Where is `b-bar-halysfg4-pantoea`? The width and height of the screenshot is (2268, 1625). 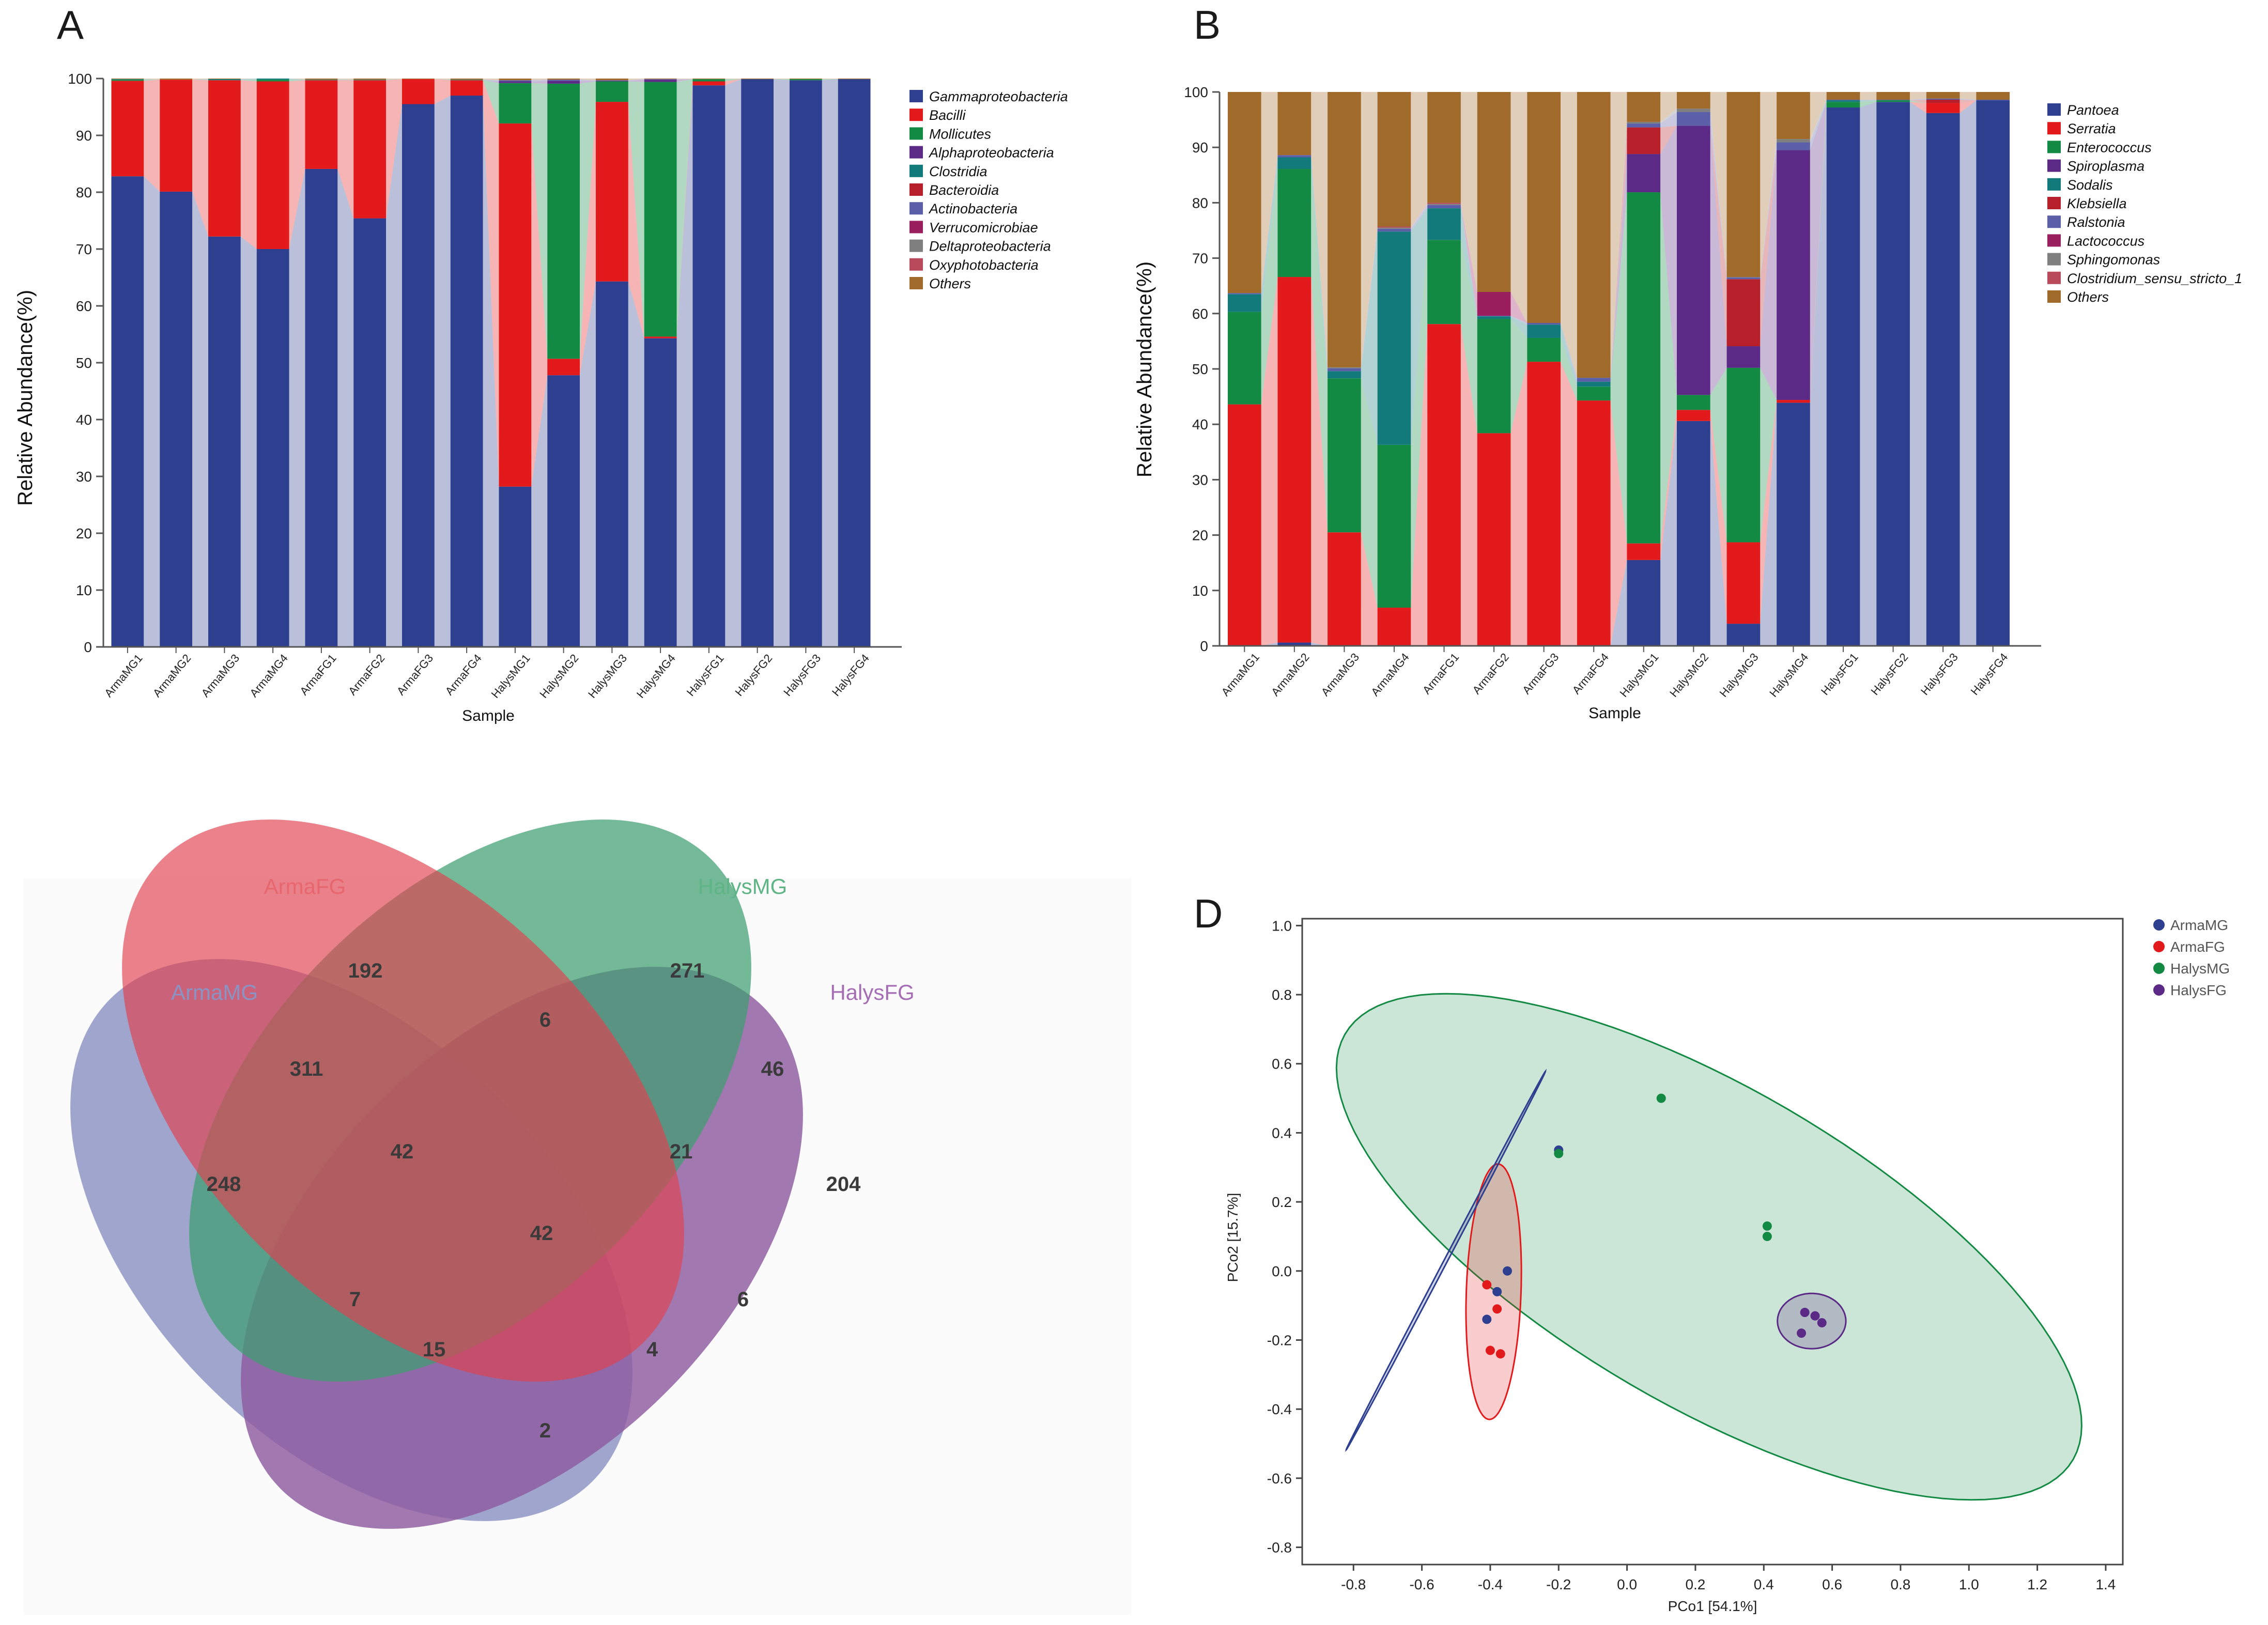
b-bar-halysfg4-pantoea is located at coordinates (1993, 373).